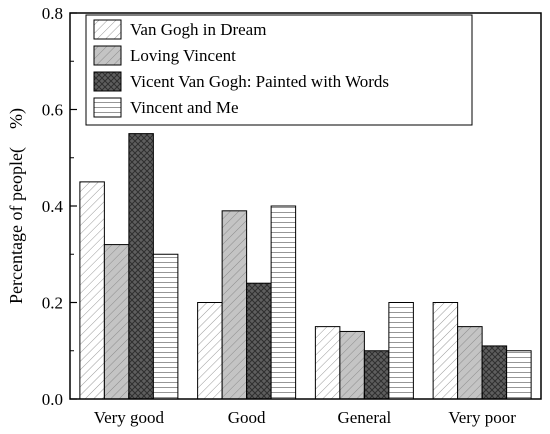  Describe the element at coordinates (519, 375) in the screenshot. I see `bar-4-very-poor` at that location.